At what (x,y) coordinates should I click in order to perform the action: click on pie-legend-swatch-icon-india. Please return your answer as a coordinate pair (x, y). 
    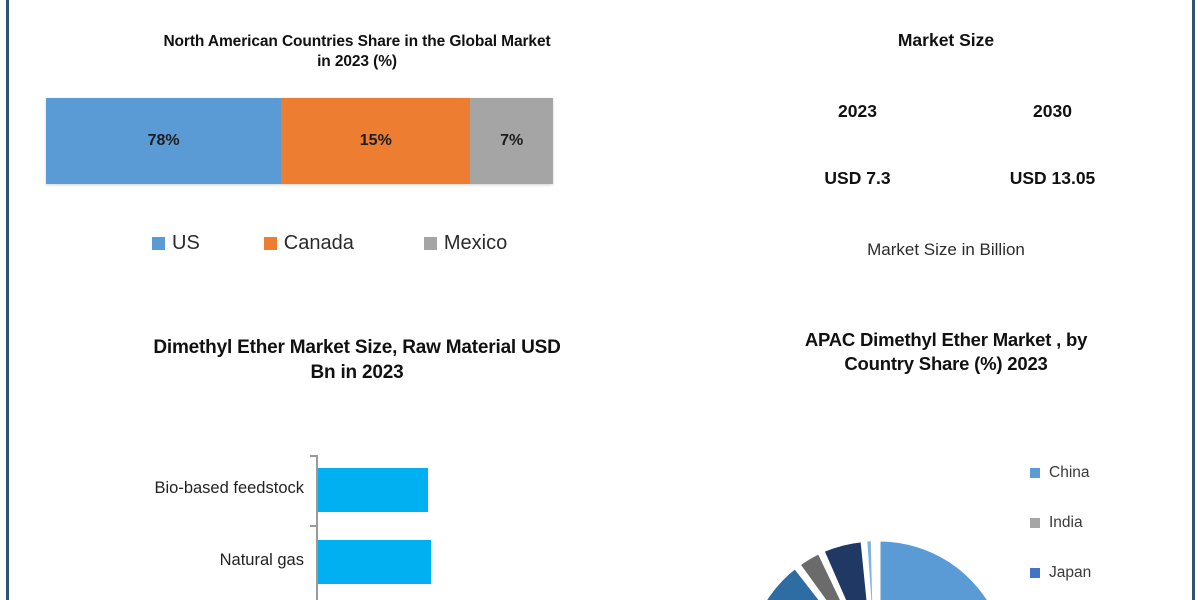
    Looking at the image, I should click on (1035, 523).